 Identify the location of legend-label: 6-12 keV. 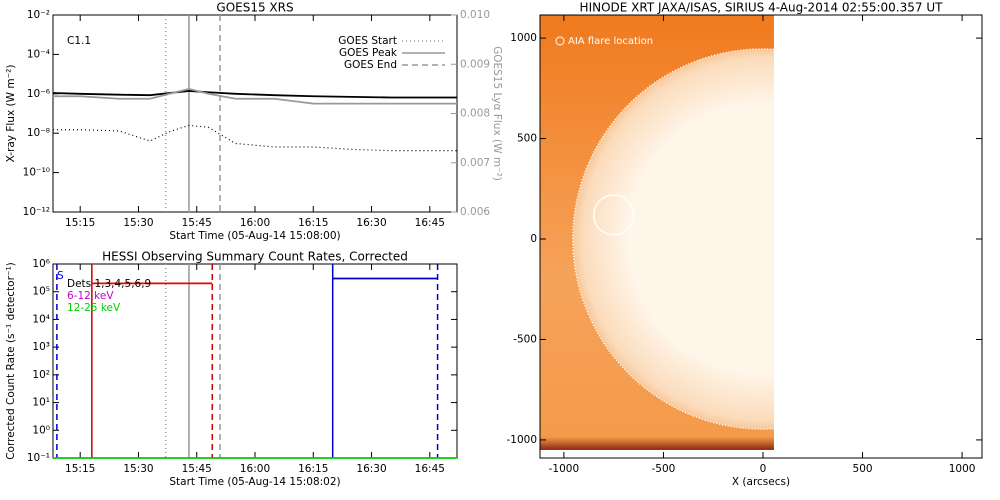
(90, 296).